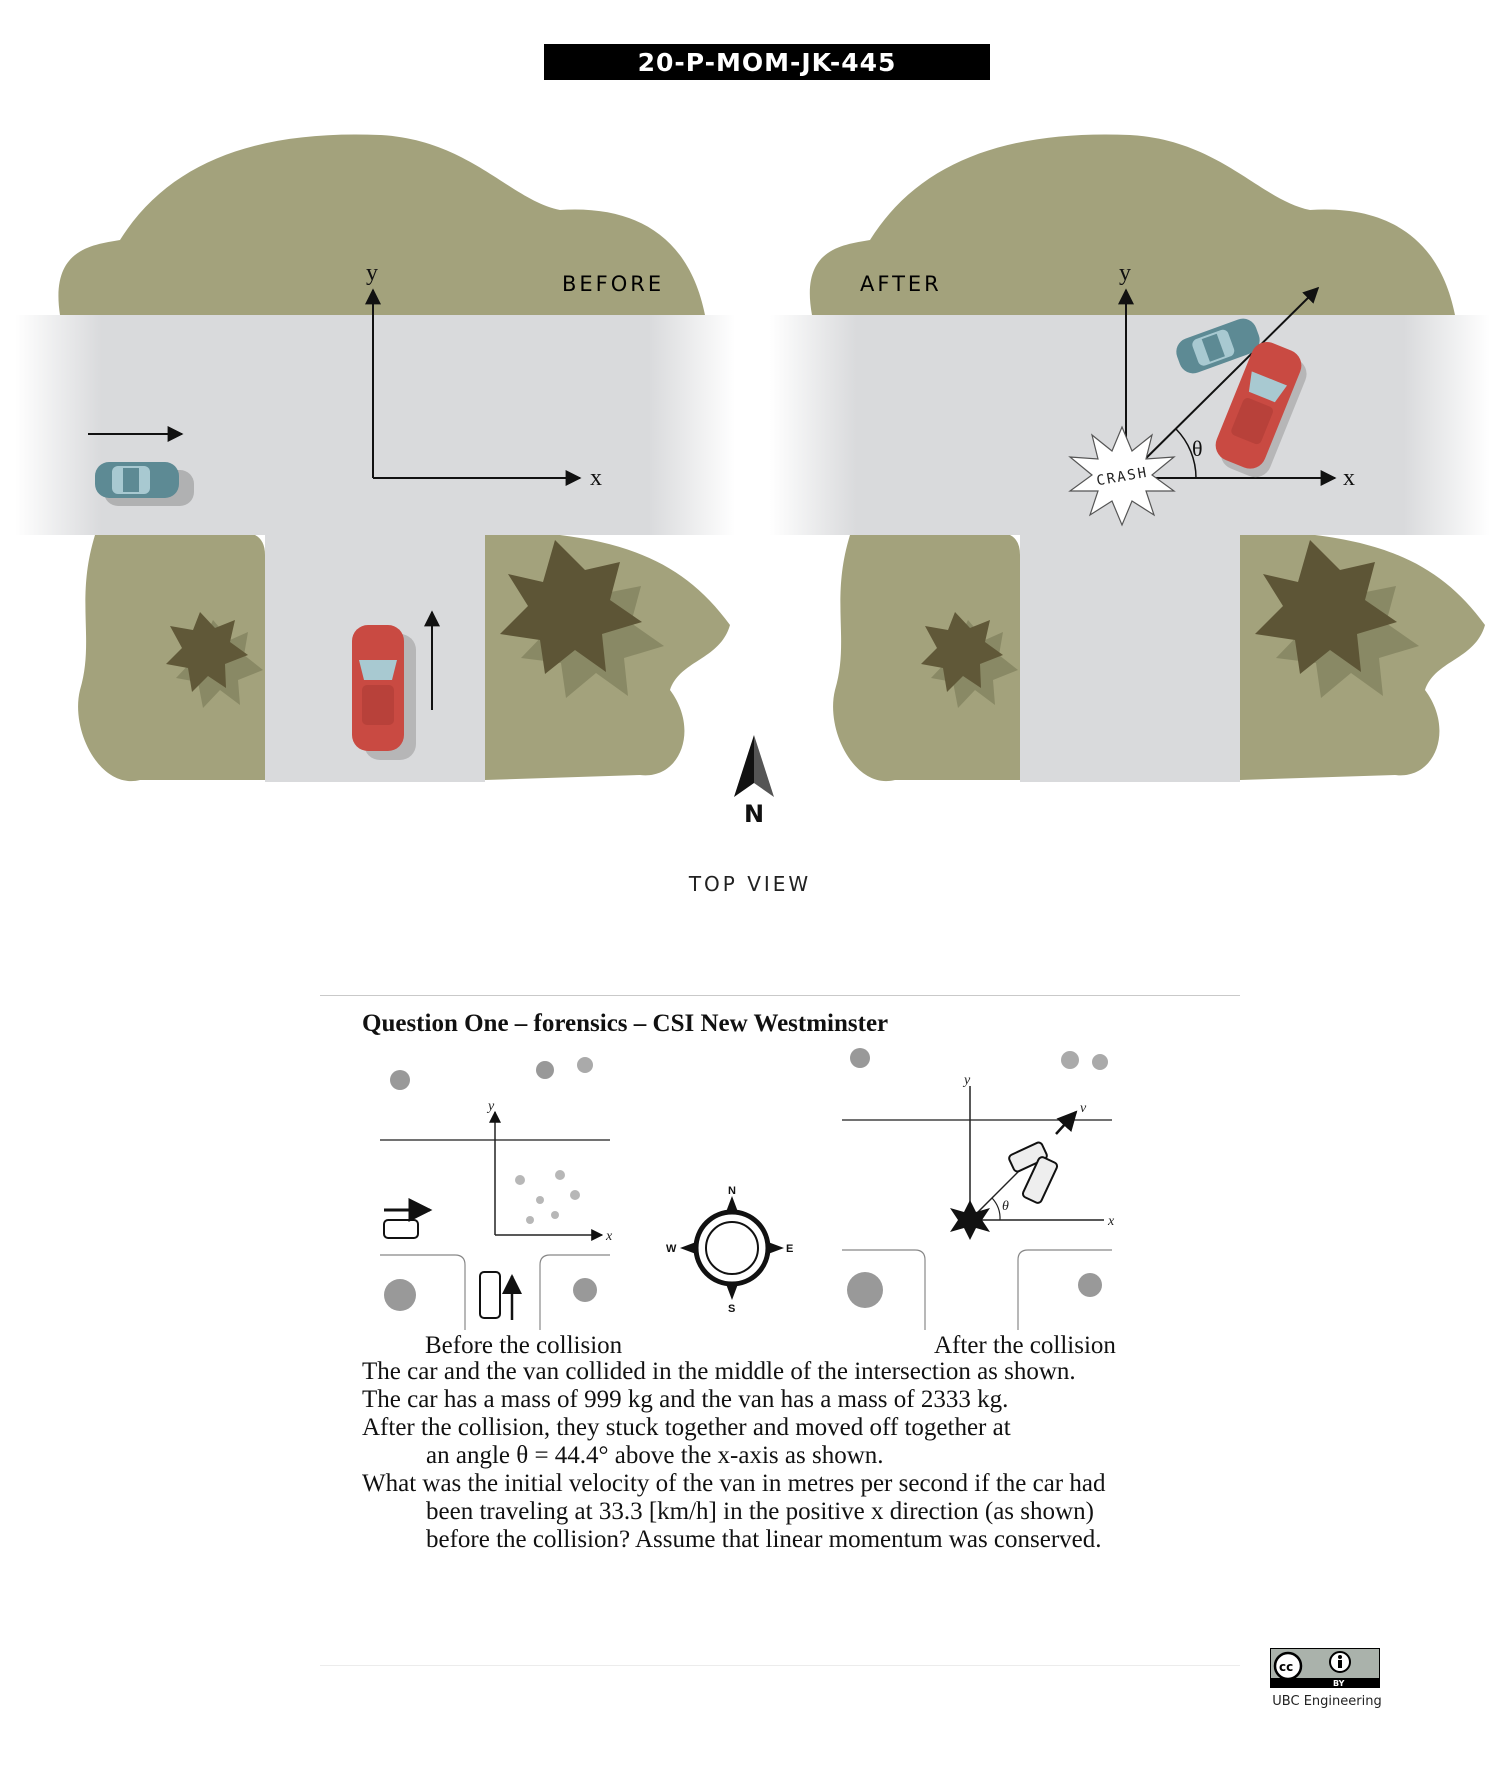 The height and width of the screenshot is (1782, 1500). I want to click on caption-before: Before the collision, so click(524, 1345).